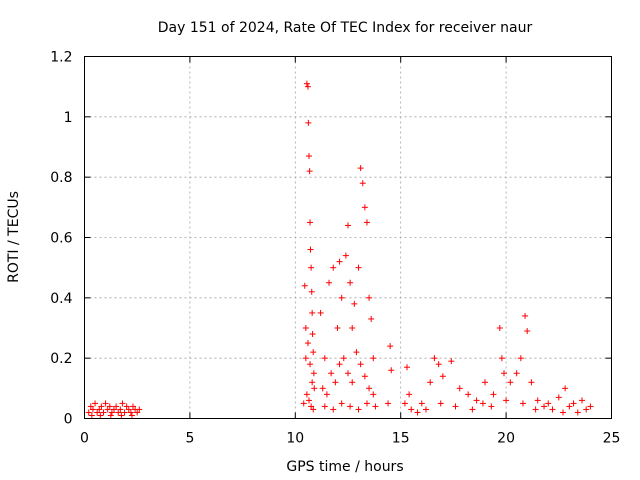 The image size is (640, 480). Describe the element at coordinates (61, 299) in the screenshot. I see `y-tick-label: 0.4` at that location.